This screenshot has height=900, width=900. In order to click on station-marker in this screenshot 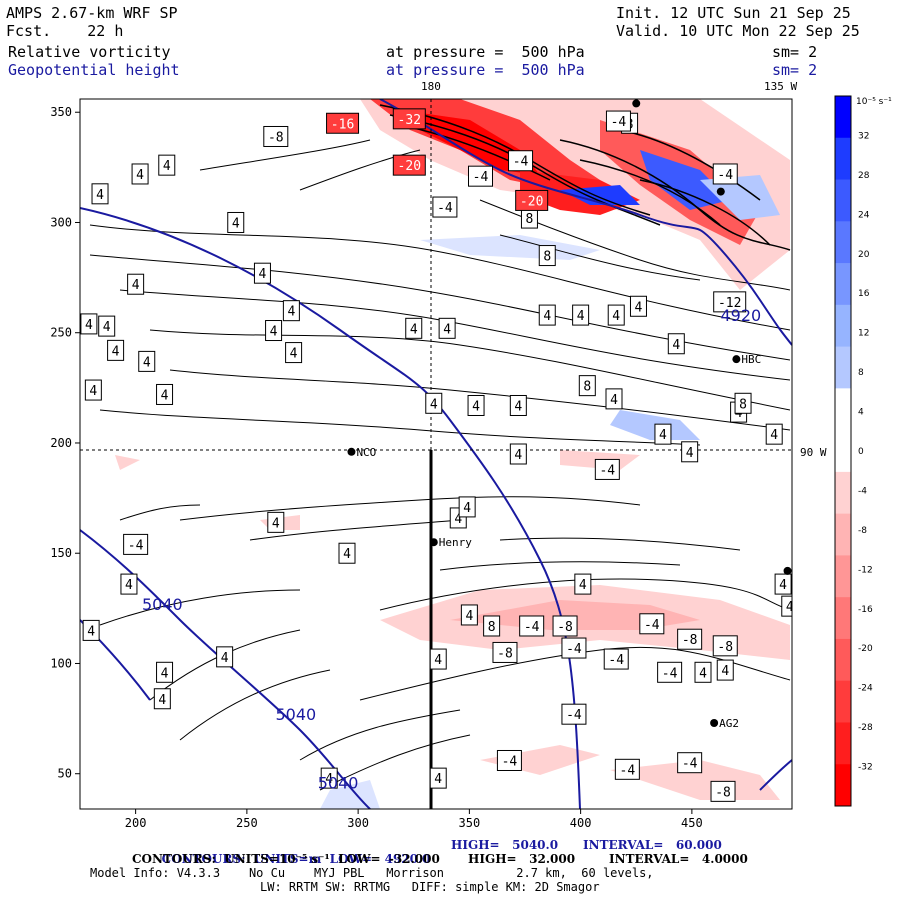, I will do `click(636, 103)`.